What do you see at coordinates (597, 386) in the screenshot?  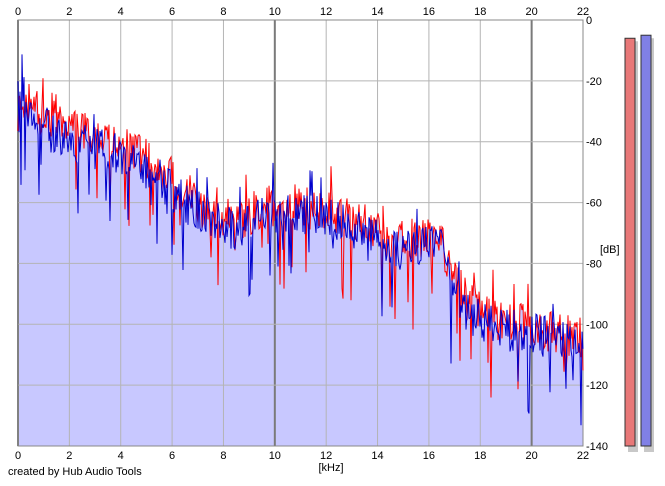 I see `y-tick-label: -120` at bounding box center [597, 386].